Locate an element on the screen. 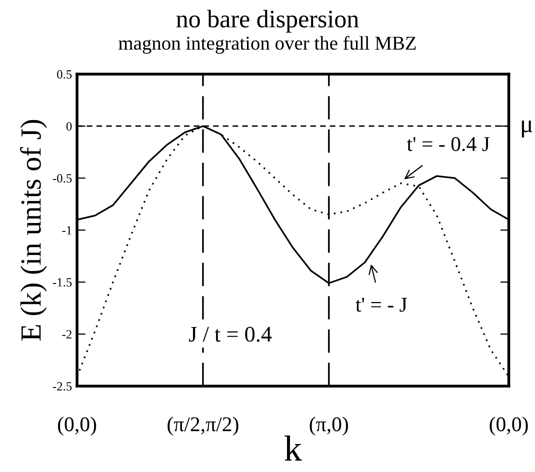 This screenshot has height=472, width=535. annotation: J / t = 0.4 is located at coordinates (230, 334).